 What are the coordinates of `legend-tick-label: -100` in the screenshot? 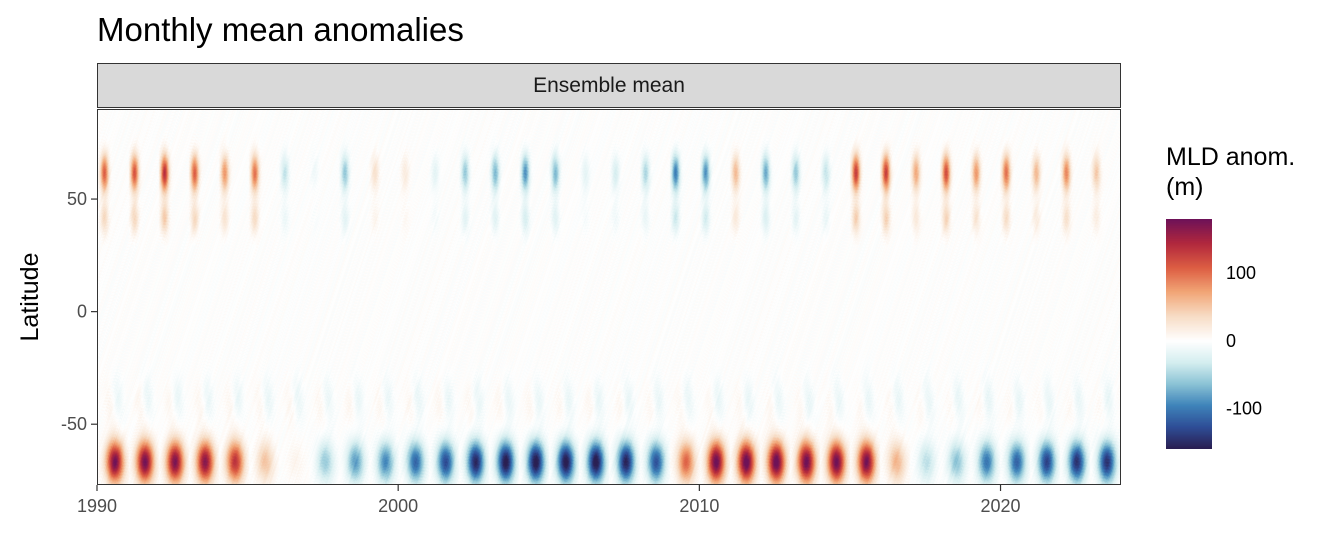 It's located at (1244, 408).